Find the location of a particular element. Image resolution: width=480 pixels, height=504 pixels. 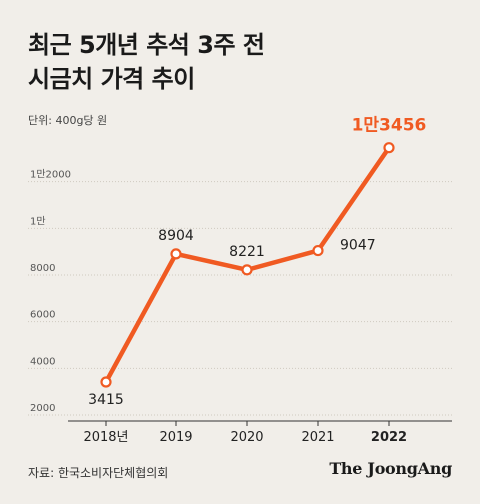

chart-title-line-1: 최근 5개년 추석 3주 전 is located at coordinates (146, 45).